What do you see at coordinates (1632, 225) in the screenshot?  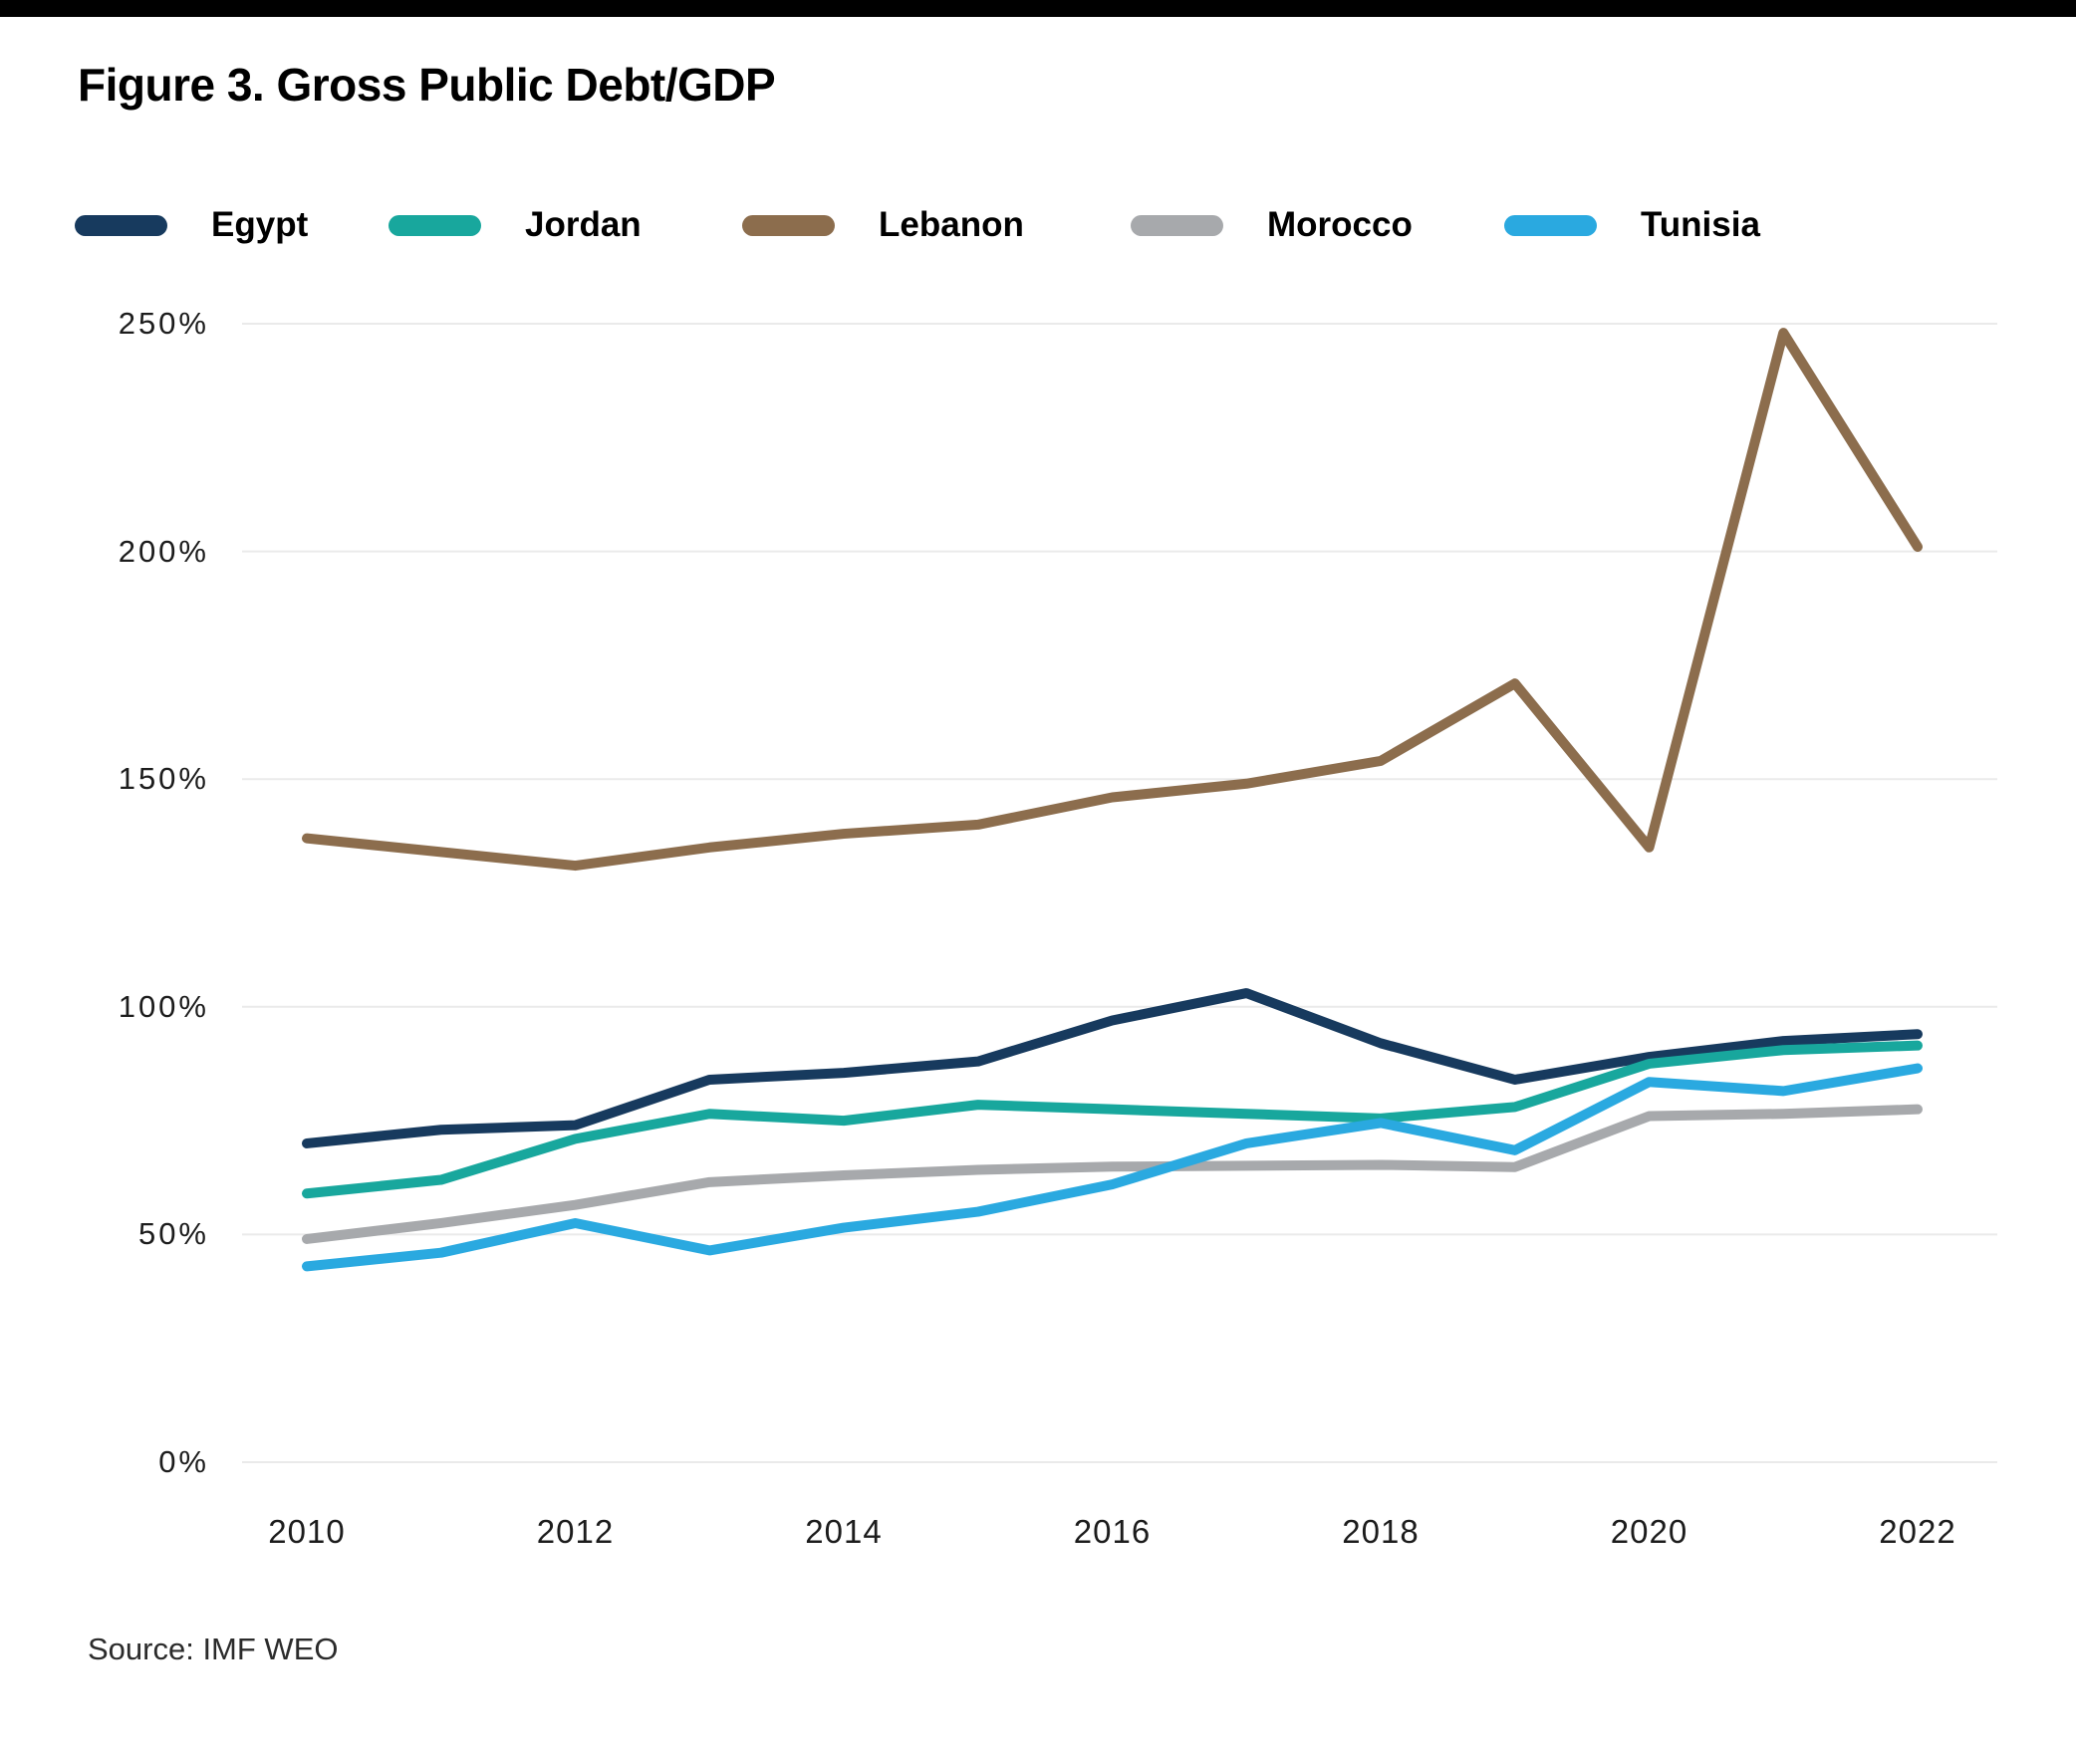 I see `legend-item-tunisia: Tunisia` at bounding box center [1632, 225].